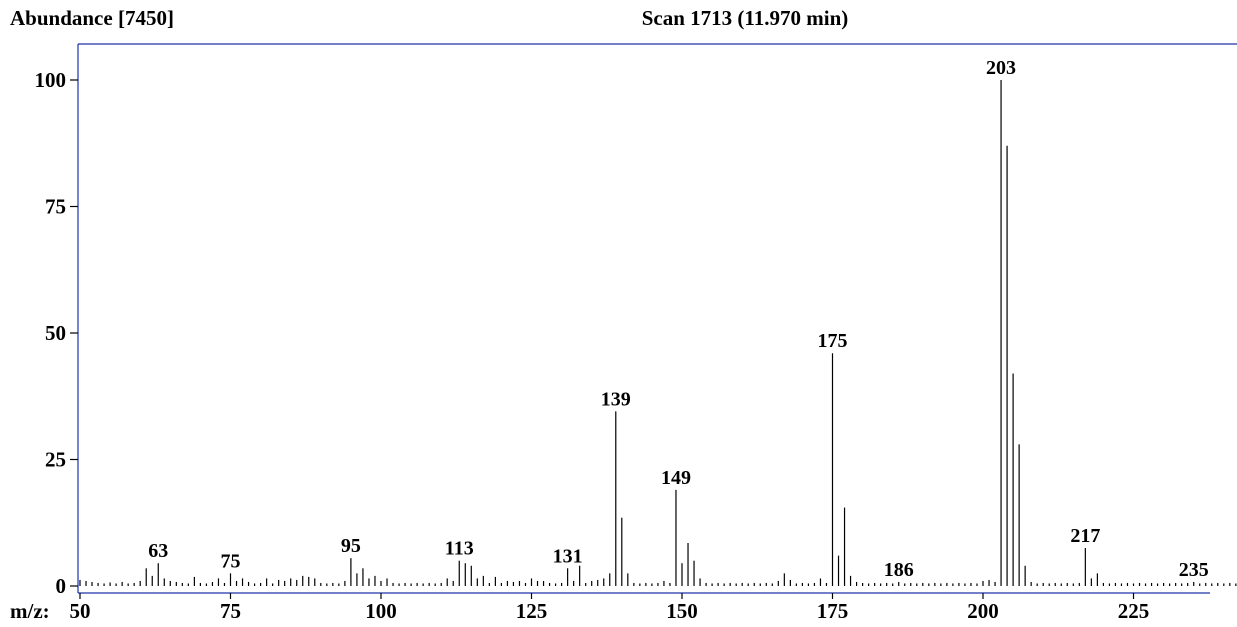  Describe the element at coordinates (745, 18) in the screenshot. I see `chart-title: Scan 1713 (11.970 min)` at that location.